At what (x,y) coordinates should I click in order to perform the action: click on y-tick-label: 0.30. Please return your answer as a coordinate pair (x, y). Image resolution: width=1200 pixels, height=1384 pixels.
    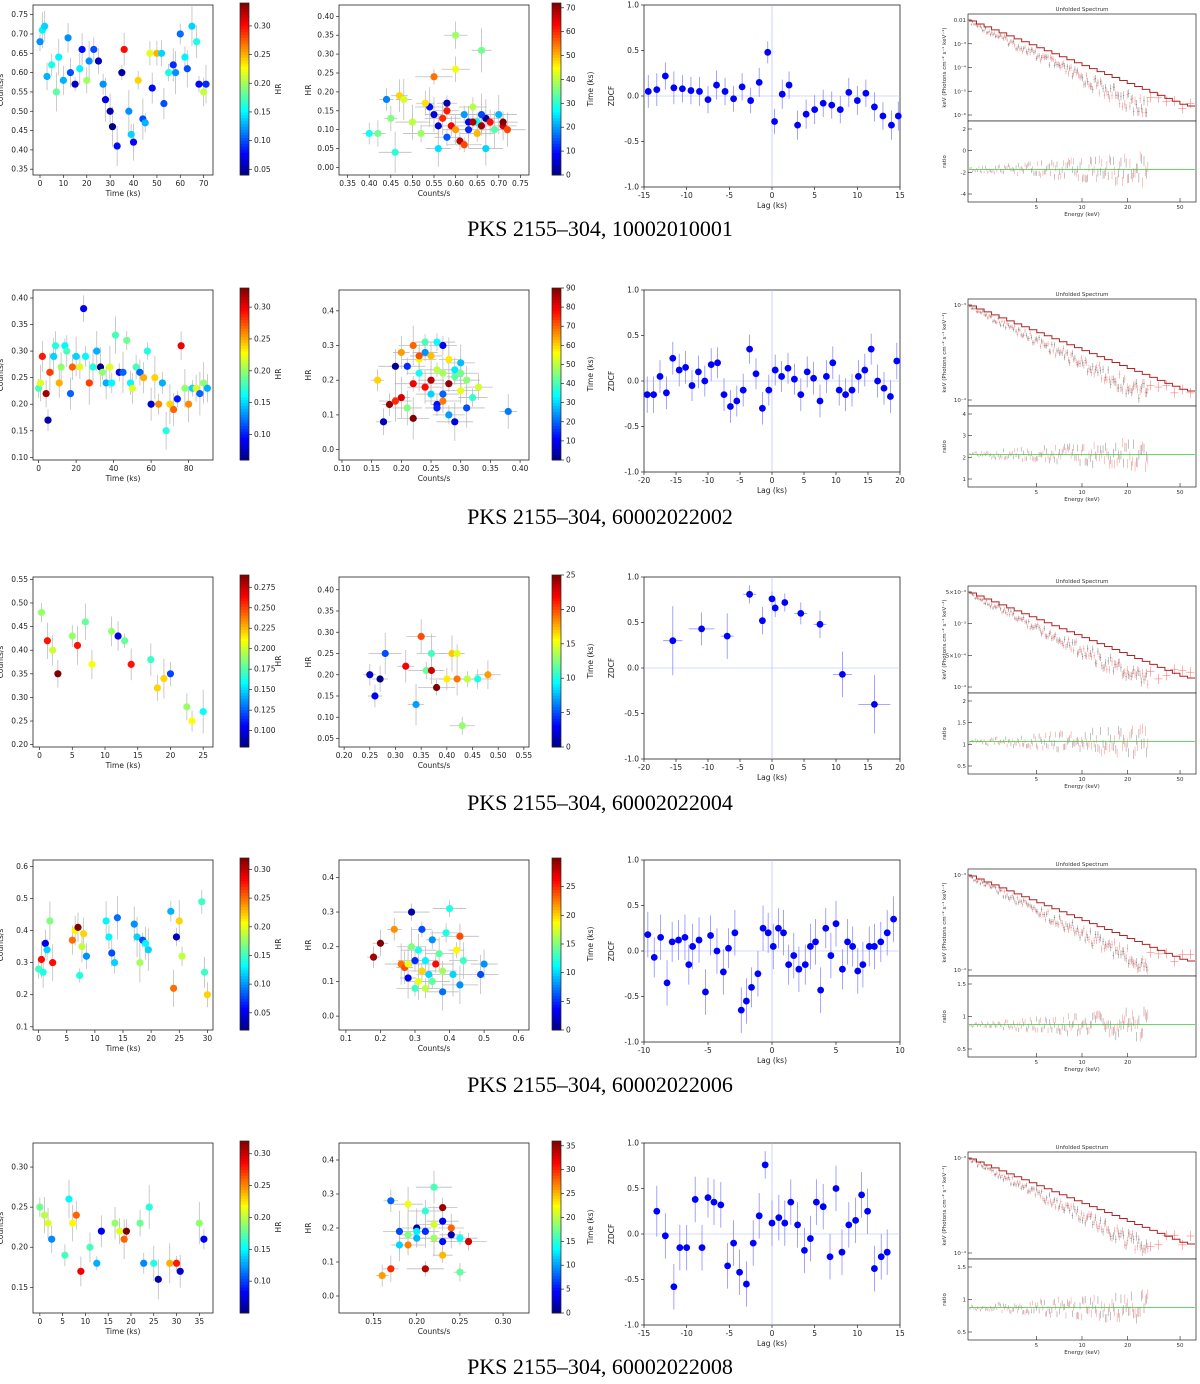
    Looking at the image, I should click on (19, 351).